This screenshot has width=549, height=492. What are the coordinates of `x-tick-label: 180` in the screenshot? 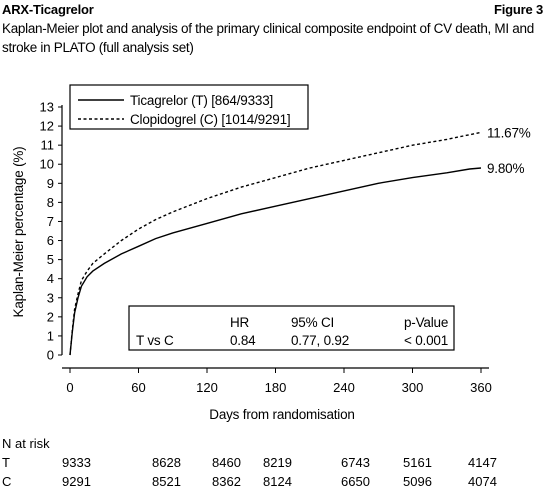 It's located at (276, 387).